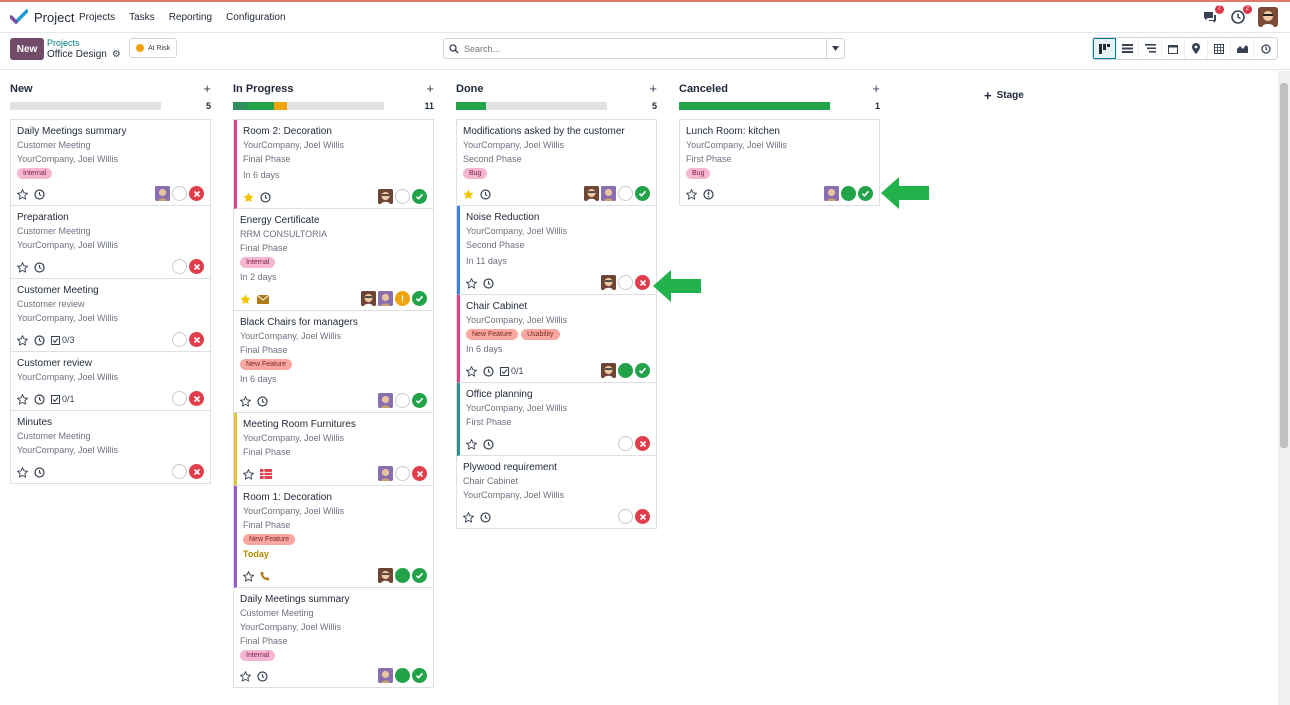 This screenshot has height=705, width=1290. What do you see at coordinates (645, 48) in the screenshot?
I see `search-input` at bounding box center [645, 48].